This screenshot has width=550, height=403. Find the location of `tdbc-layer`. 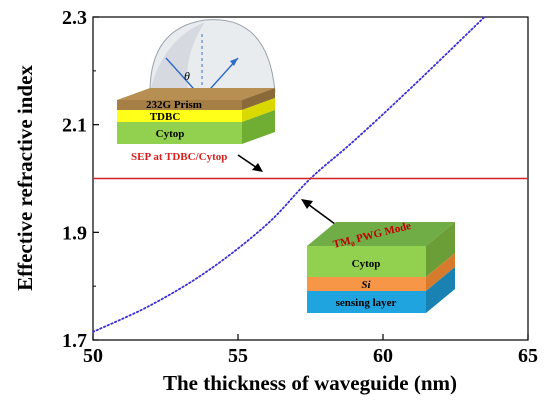

tdbc-layer is located at coordinates (179, 116).